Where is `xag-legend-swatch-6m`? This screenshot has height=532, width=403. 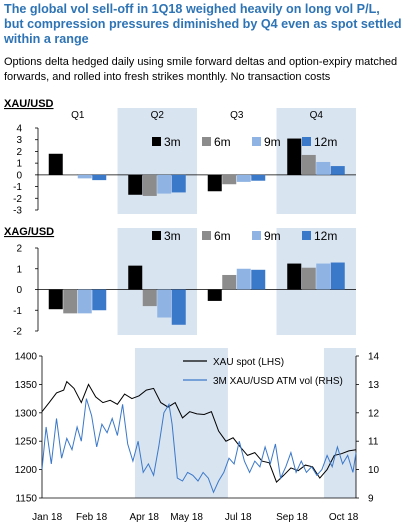
xag-legend-swatch-6m is located at coordinates (206, 235).